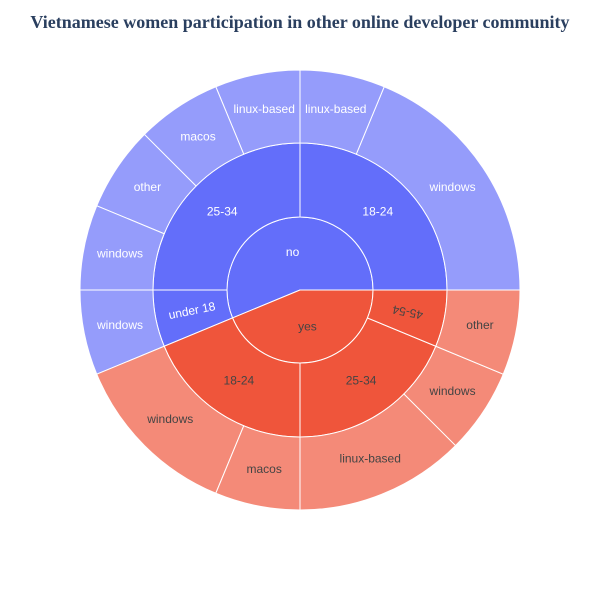  What do you see at coordinates (307, 326) in the screenshot?
I see `sector-label: yes` at bounding box center [307, 326].